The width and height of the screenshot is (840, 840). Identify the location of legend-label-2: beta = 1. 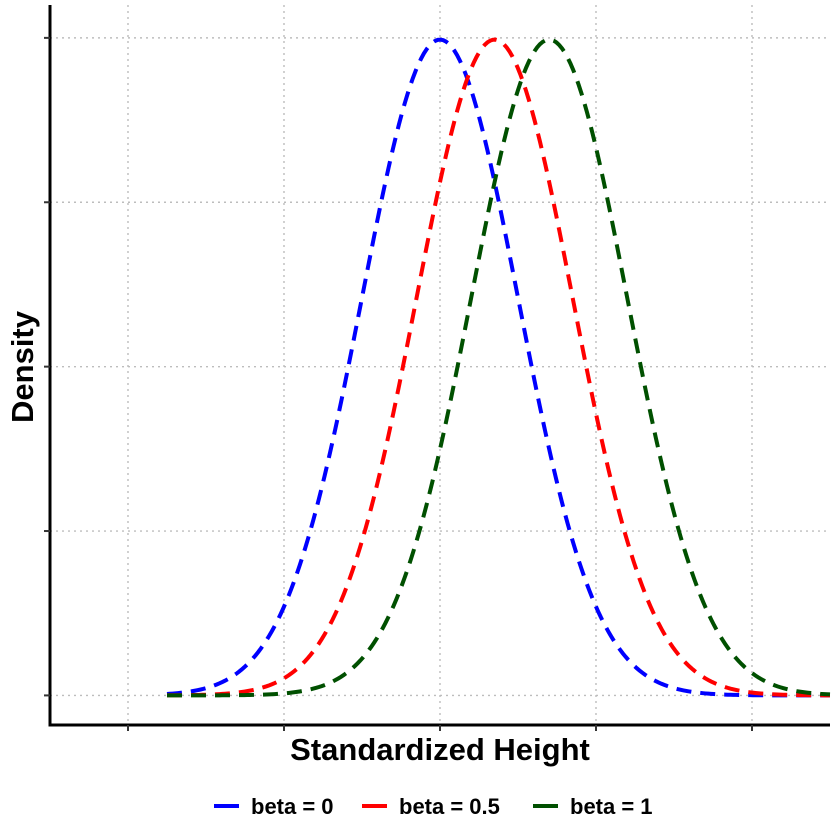
(611, 806).